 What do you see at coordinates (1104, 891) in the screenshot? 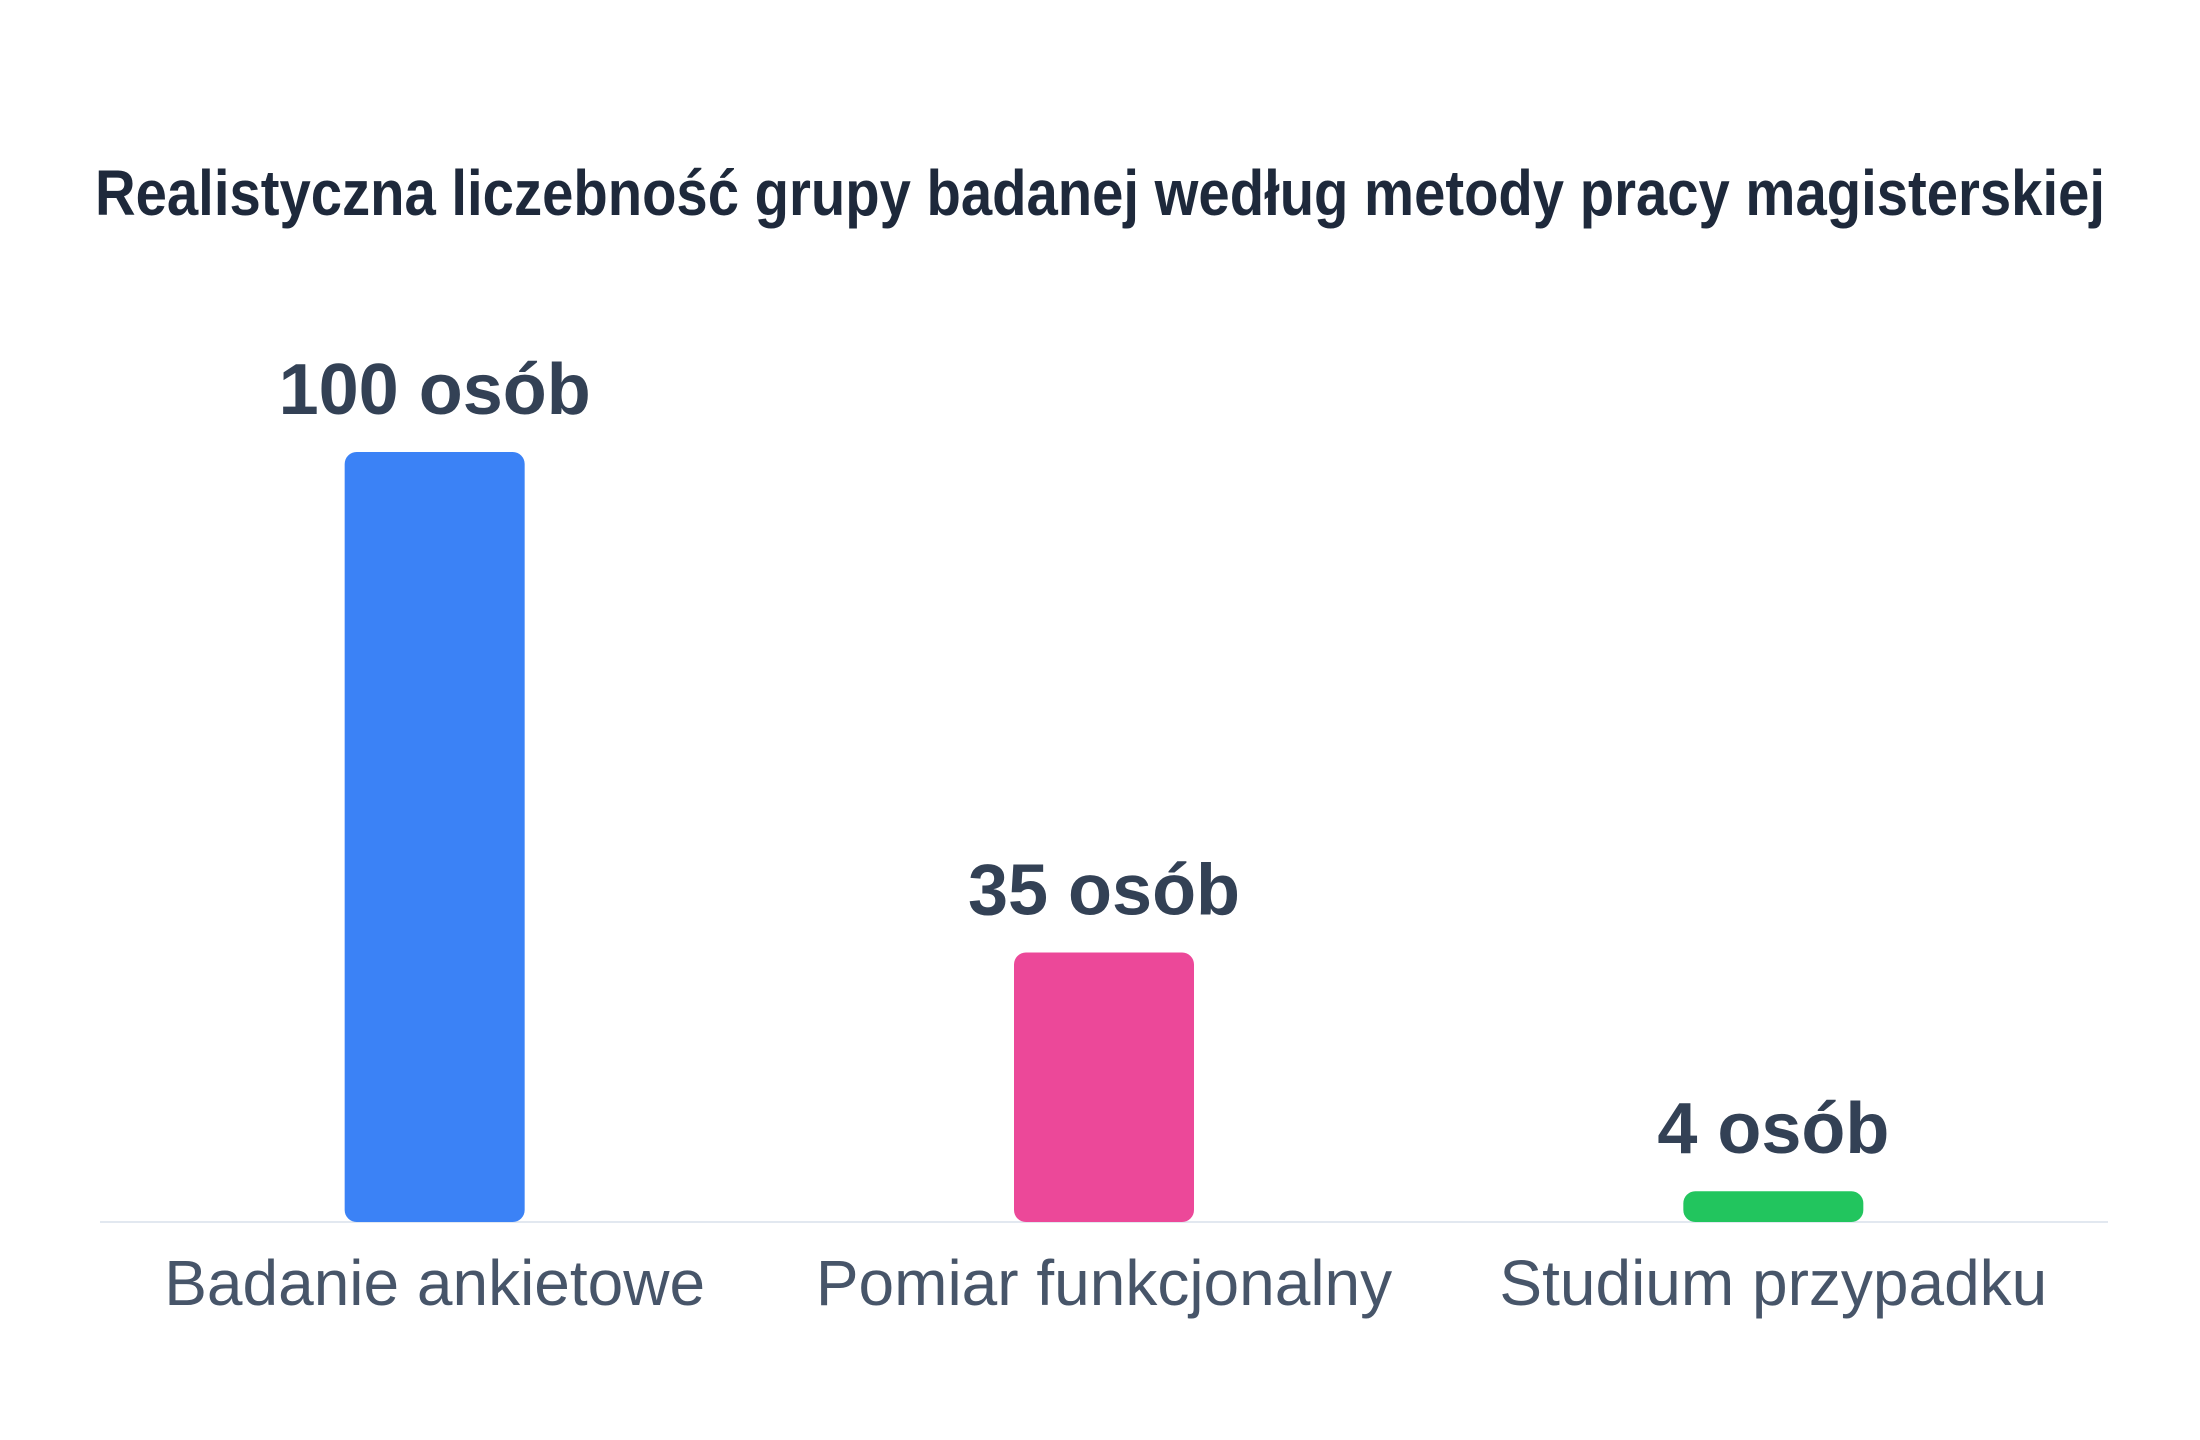
I see `value-label-1: 35 osób` at bounding box center [1104, 891].